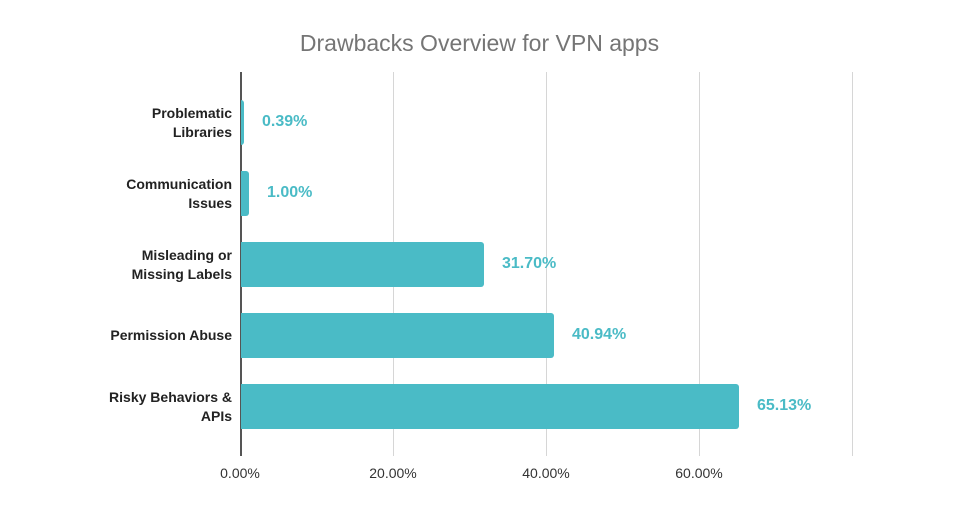 Image resolution: width=959 pixels, height=510 pixels. Describe the element at coordinates (181, 264) in the screenshot. I see `category-label: Misleading or Missing Labels` at that location.